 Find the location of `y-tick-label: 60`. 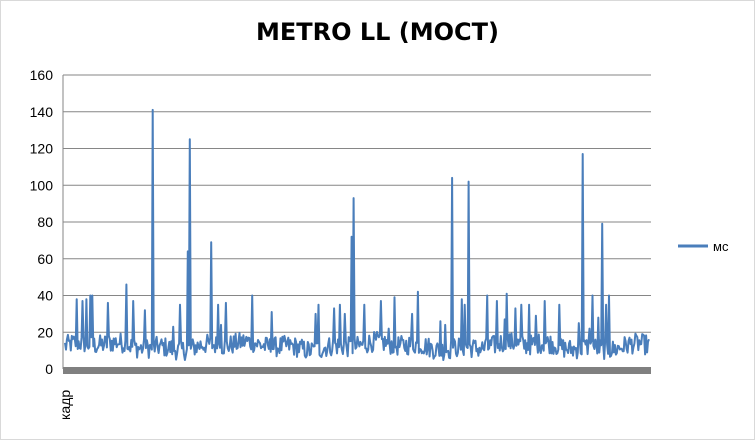

y-tick-label: 60 is located at coordinates (45, 259).